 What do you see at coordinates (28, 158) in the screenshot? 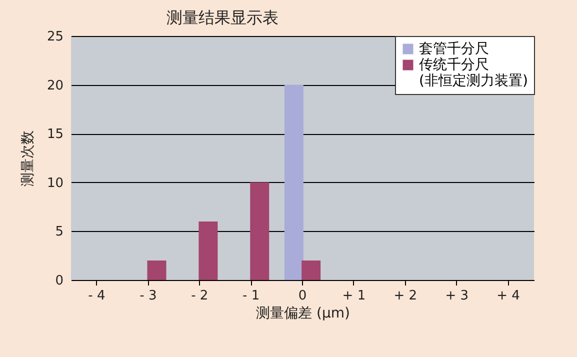
I see `y-axis-title: 测量次数` at bounding box center [28, 158].